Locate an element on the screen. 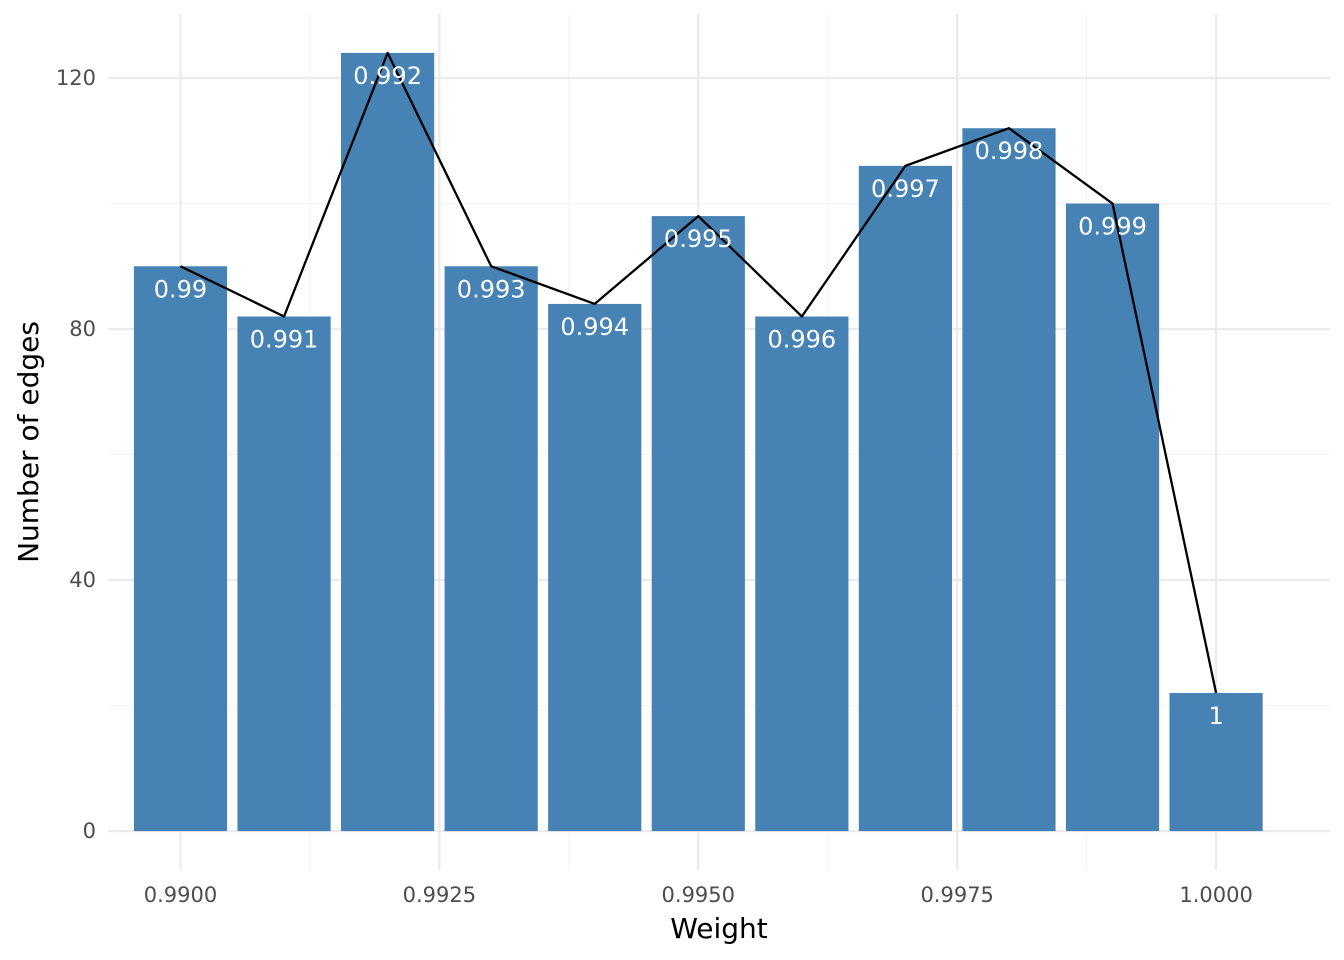 This screenshot has height=960, width=1344. x-tick-label: 0.9900 is located at coordinates (180, 895).